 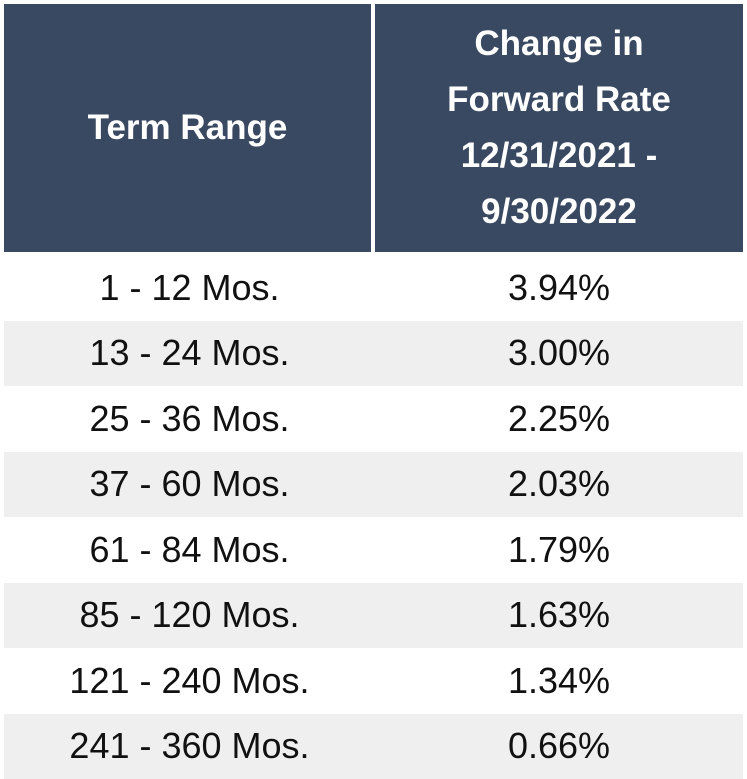 I want to click on table-cell: 1.63%, so click(x=559, y=614).